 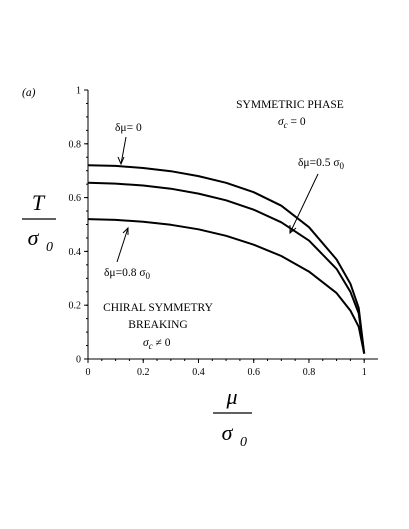 What do you see at coordinates (290, 105) in the screenshot?
I see `symmetric-phase-label: SYMMETRIC PHASE` at bounding box center [290, 105].